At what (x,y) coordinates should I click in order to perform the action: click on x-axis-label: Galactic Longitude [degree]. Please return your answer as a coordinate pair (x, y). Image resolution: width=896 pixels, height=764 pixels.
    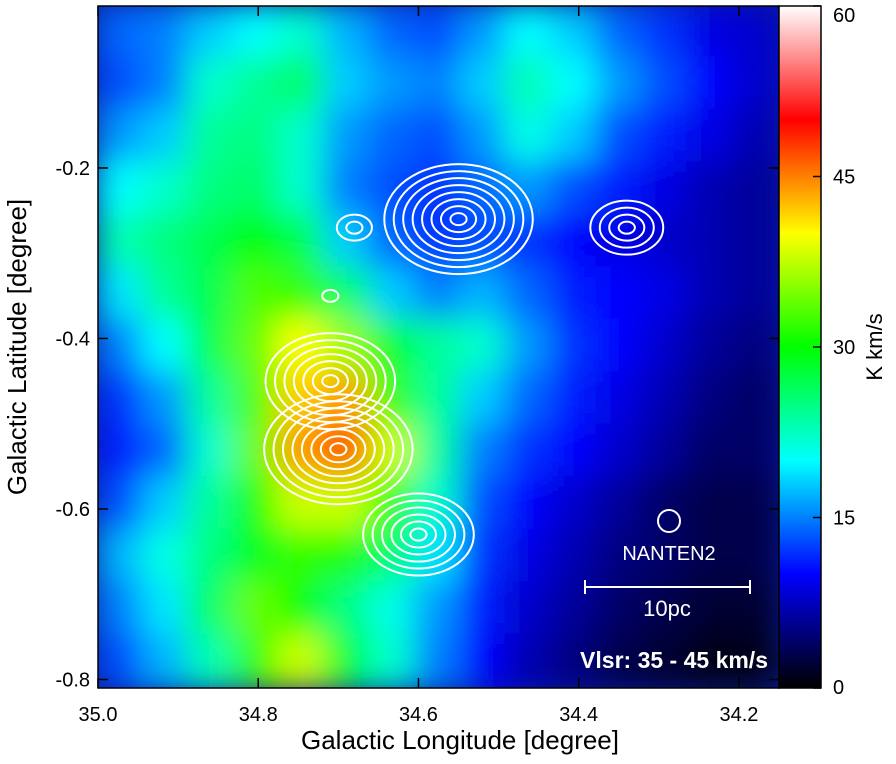
    Looking at the image, I should click on (460, 740).